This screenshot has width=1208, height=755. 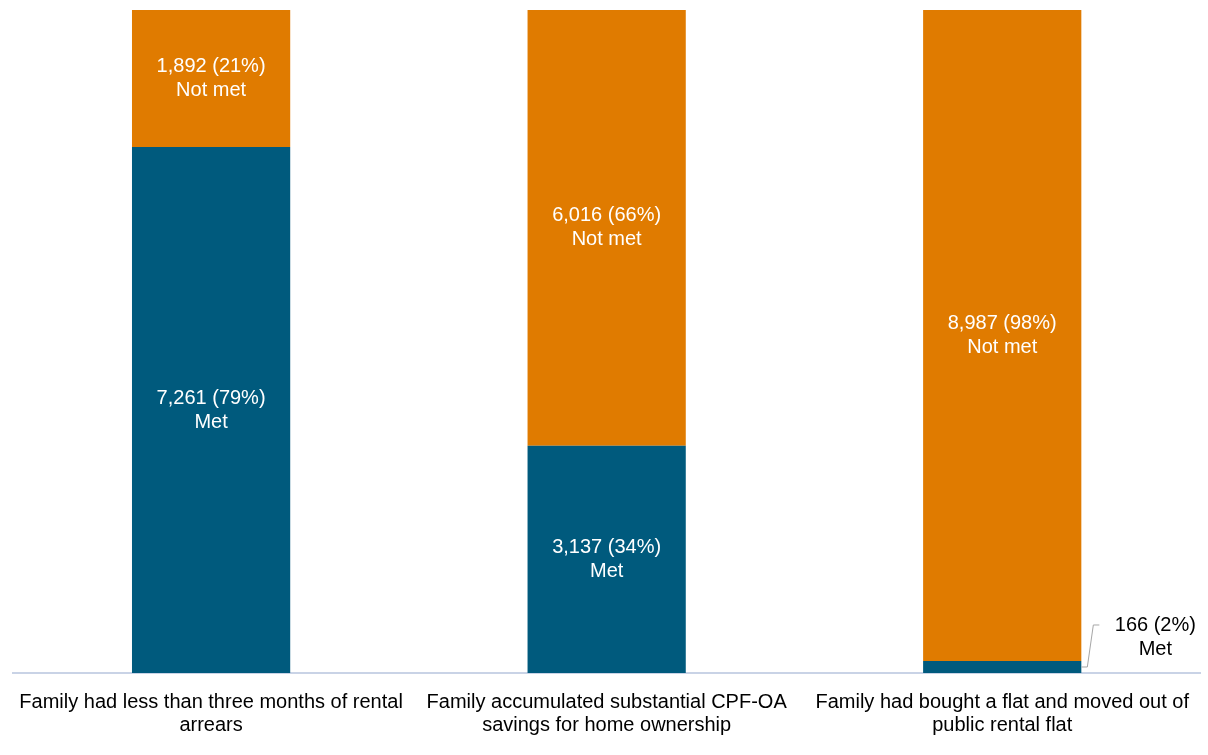 I want to click on data-label: 1,892 (21%), so click(x=211, y=65).